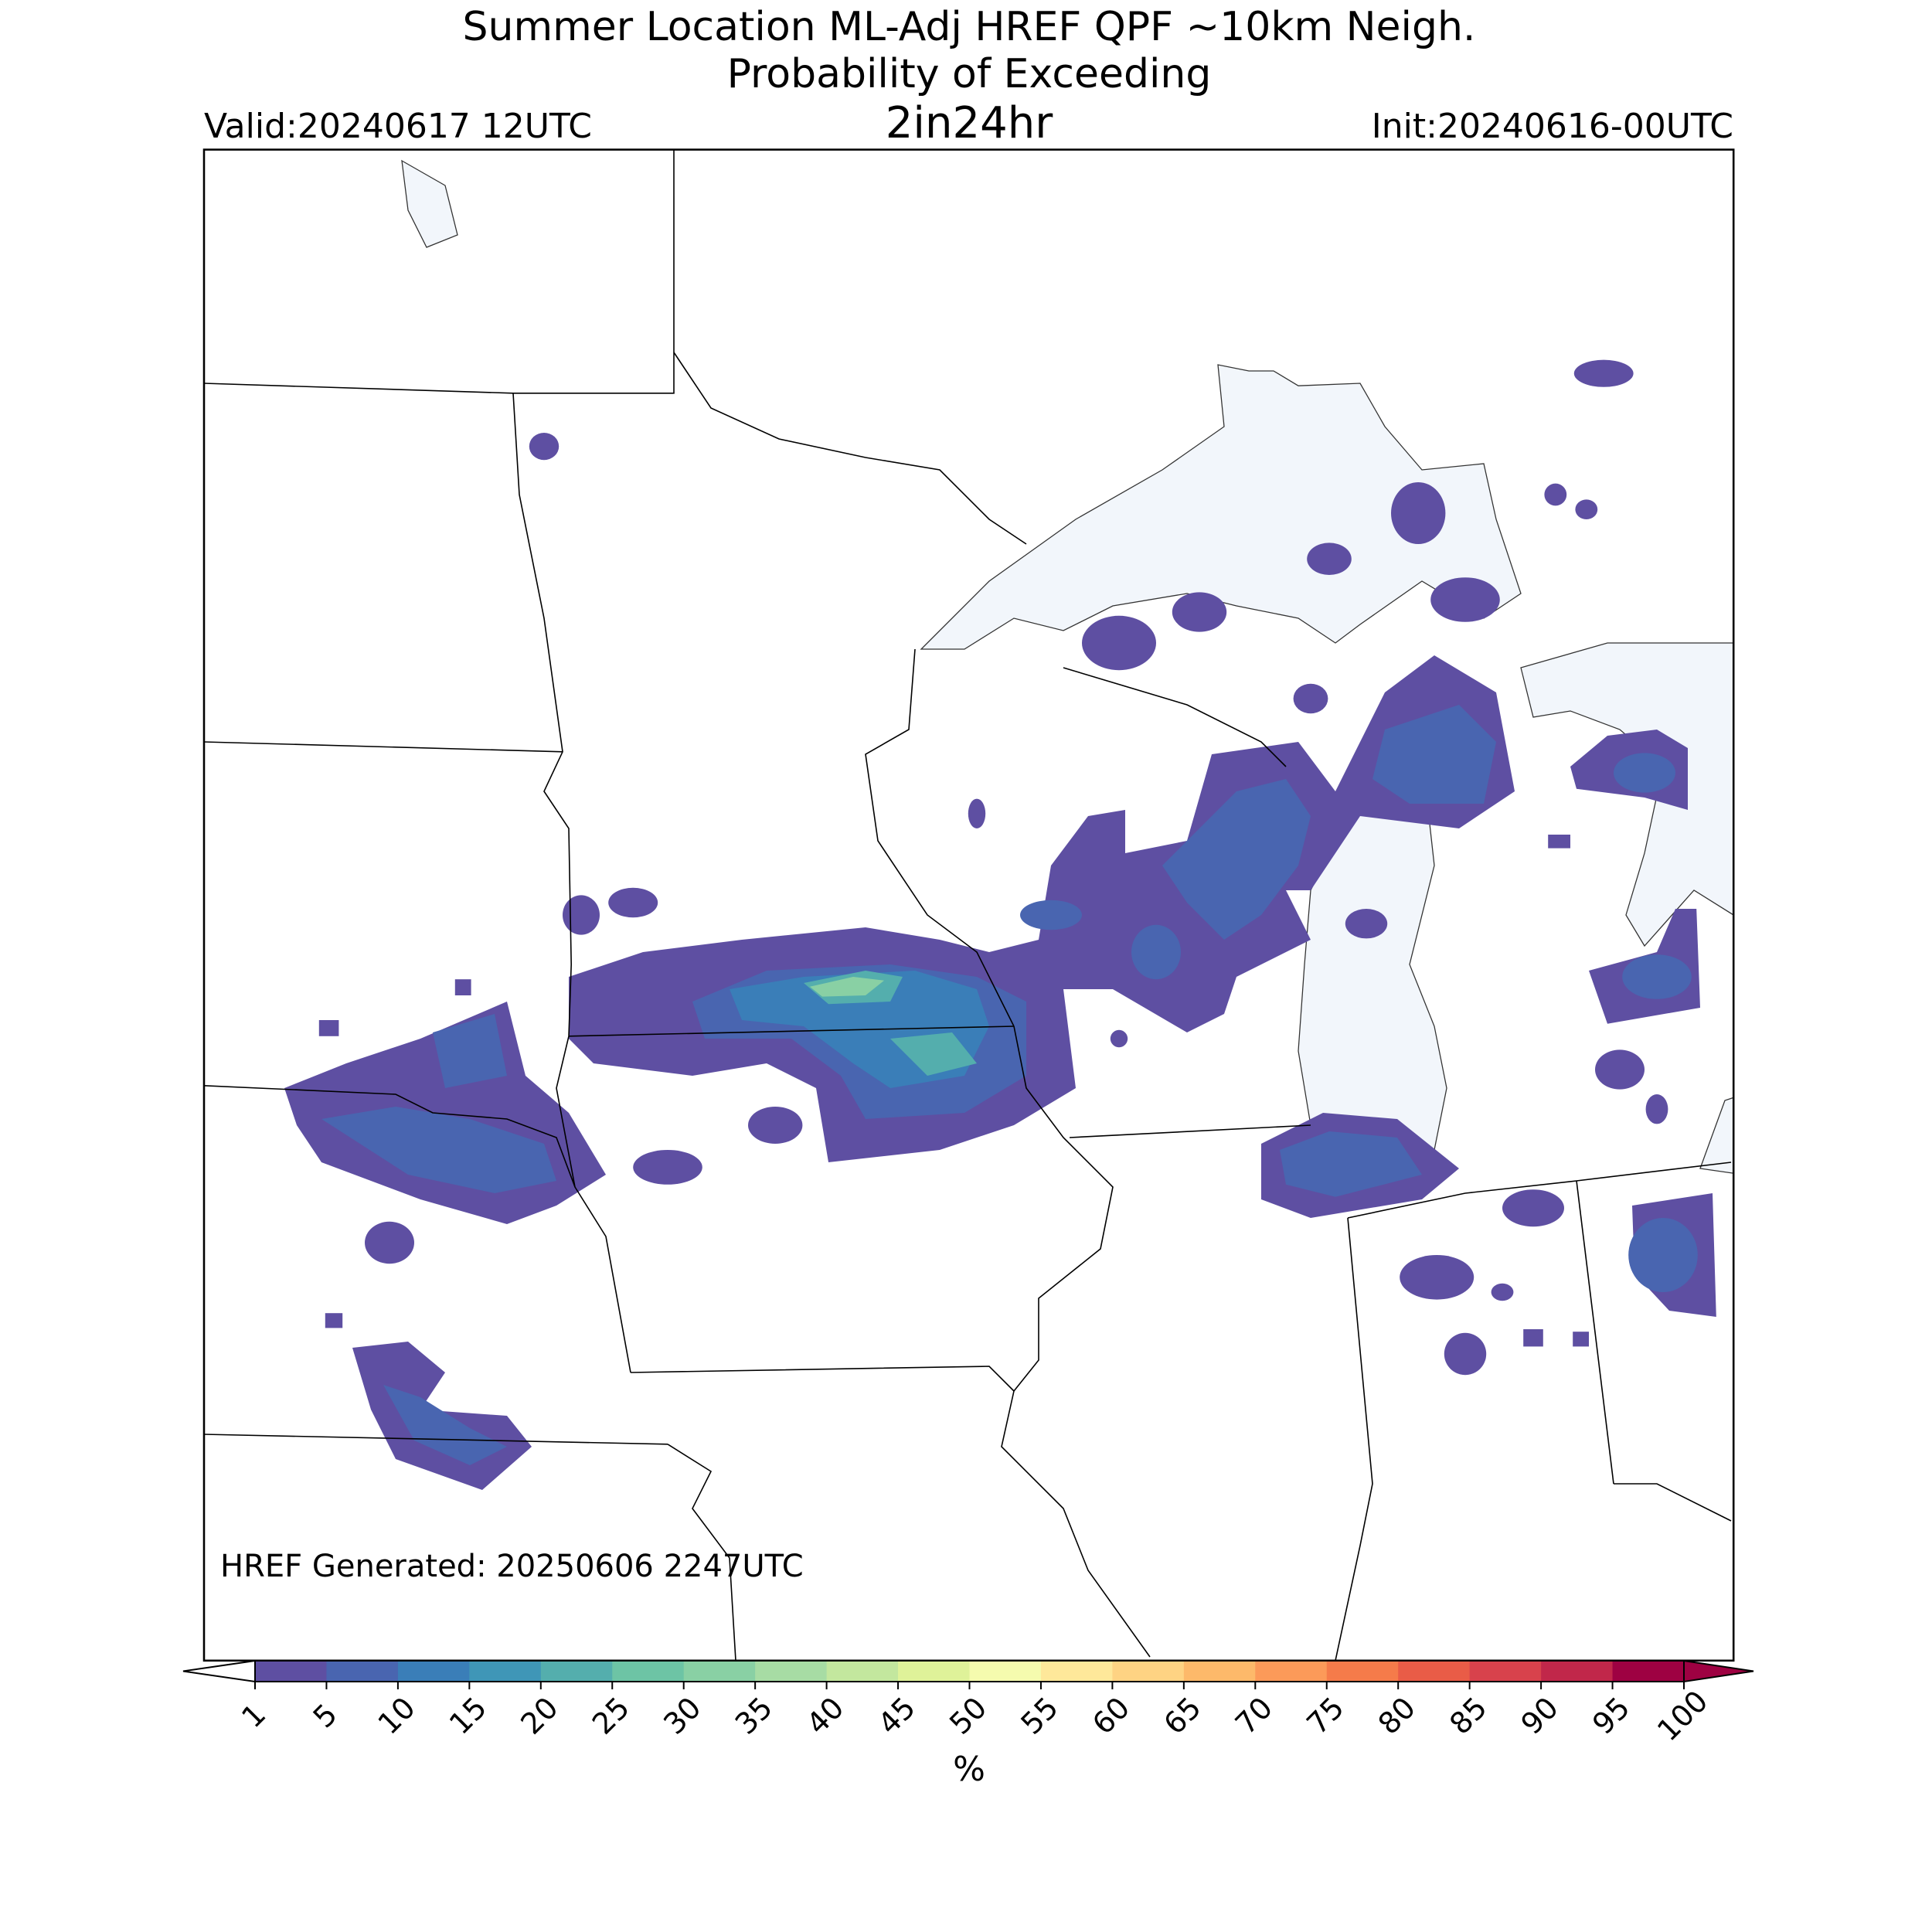 The image size is (1932, 1932). I want to click on colorbar-tick-label: 75, so click(1325, 1716).